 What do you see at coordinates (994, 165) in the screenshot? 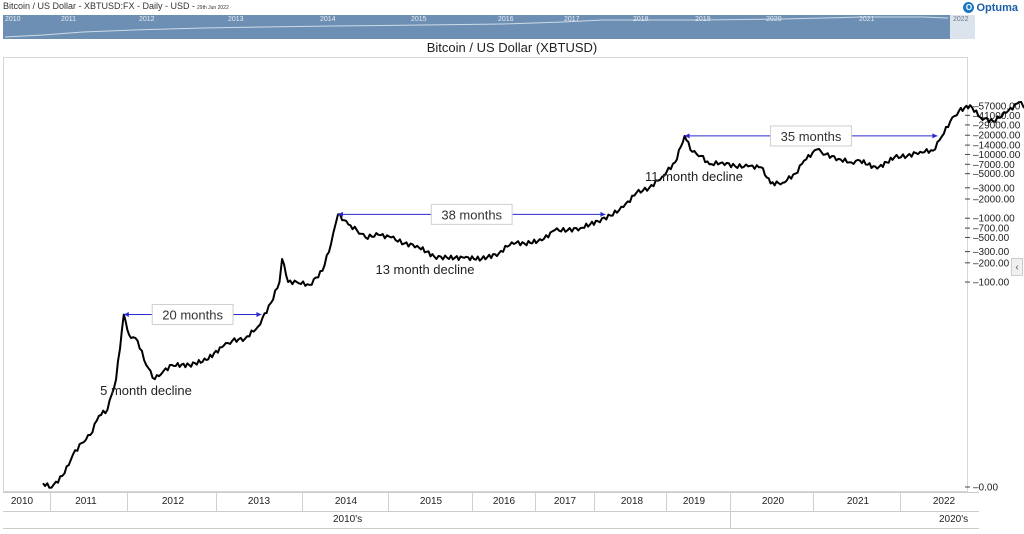
I see `y-tick-label: –7000.00` at bounding box center [994, 165].